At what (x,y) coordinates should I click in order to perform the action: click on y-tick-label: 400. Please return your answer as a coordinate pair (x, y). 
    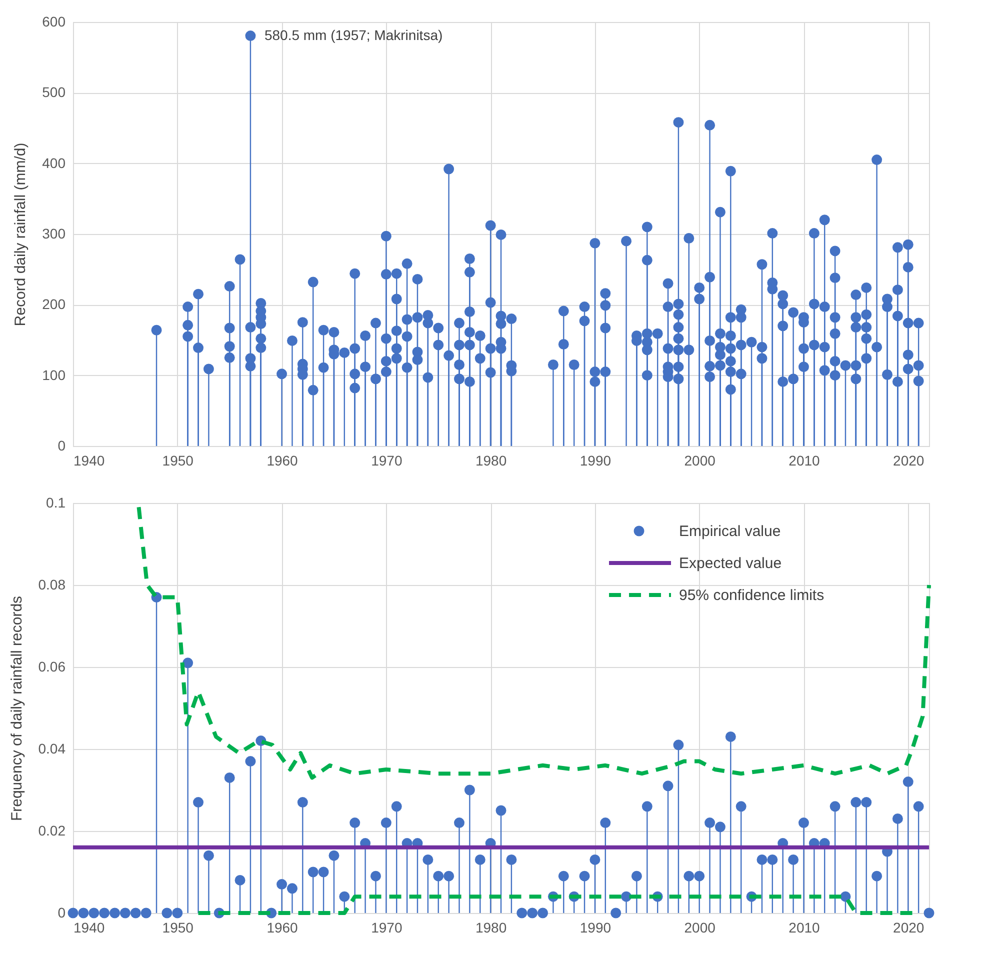
    Looking at the image, I should click on (54, 162).